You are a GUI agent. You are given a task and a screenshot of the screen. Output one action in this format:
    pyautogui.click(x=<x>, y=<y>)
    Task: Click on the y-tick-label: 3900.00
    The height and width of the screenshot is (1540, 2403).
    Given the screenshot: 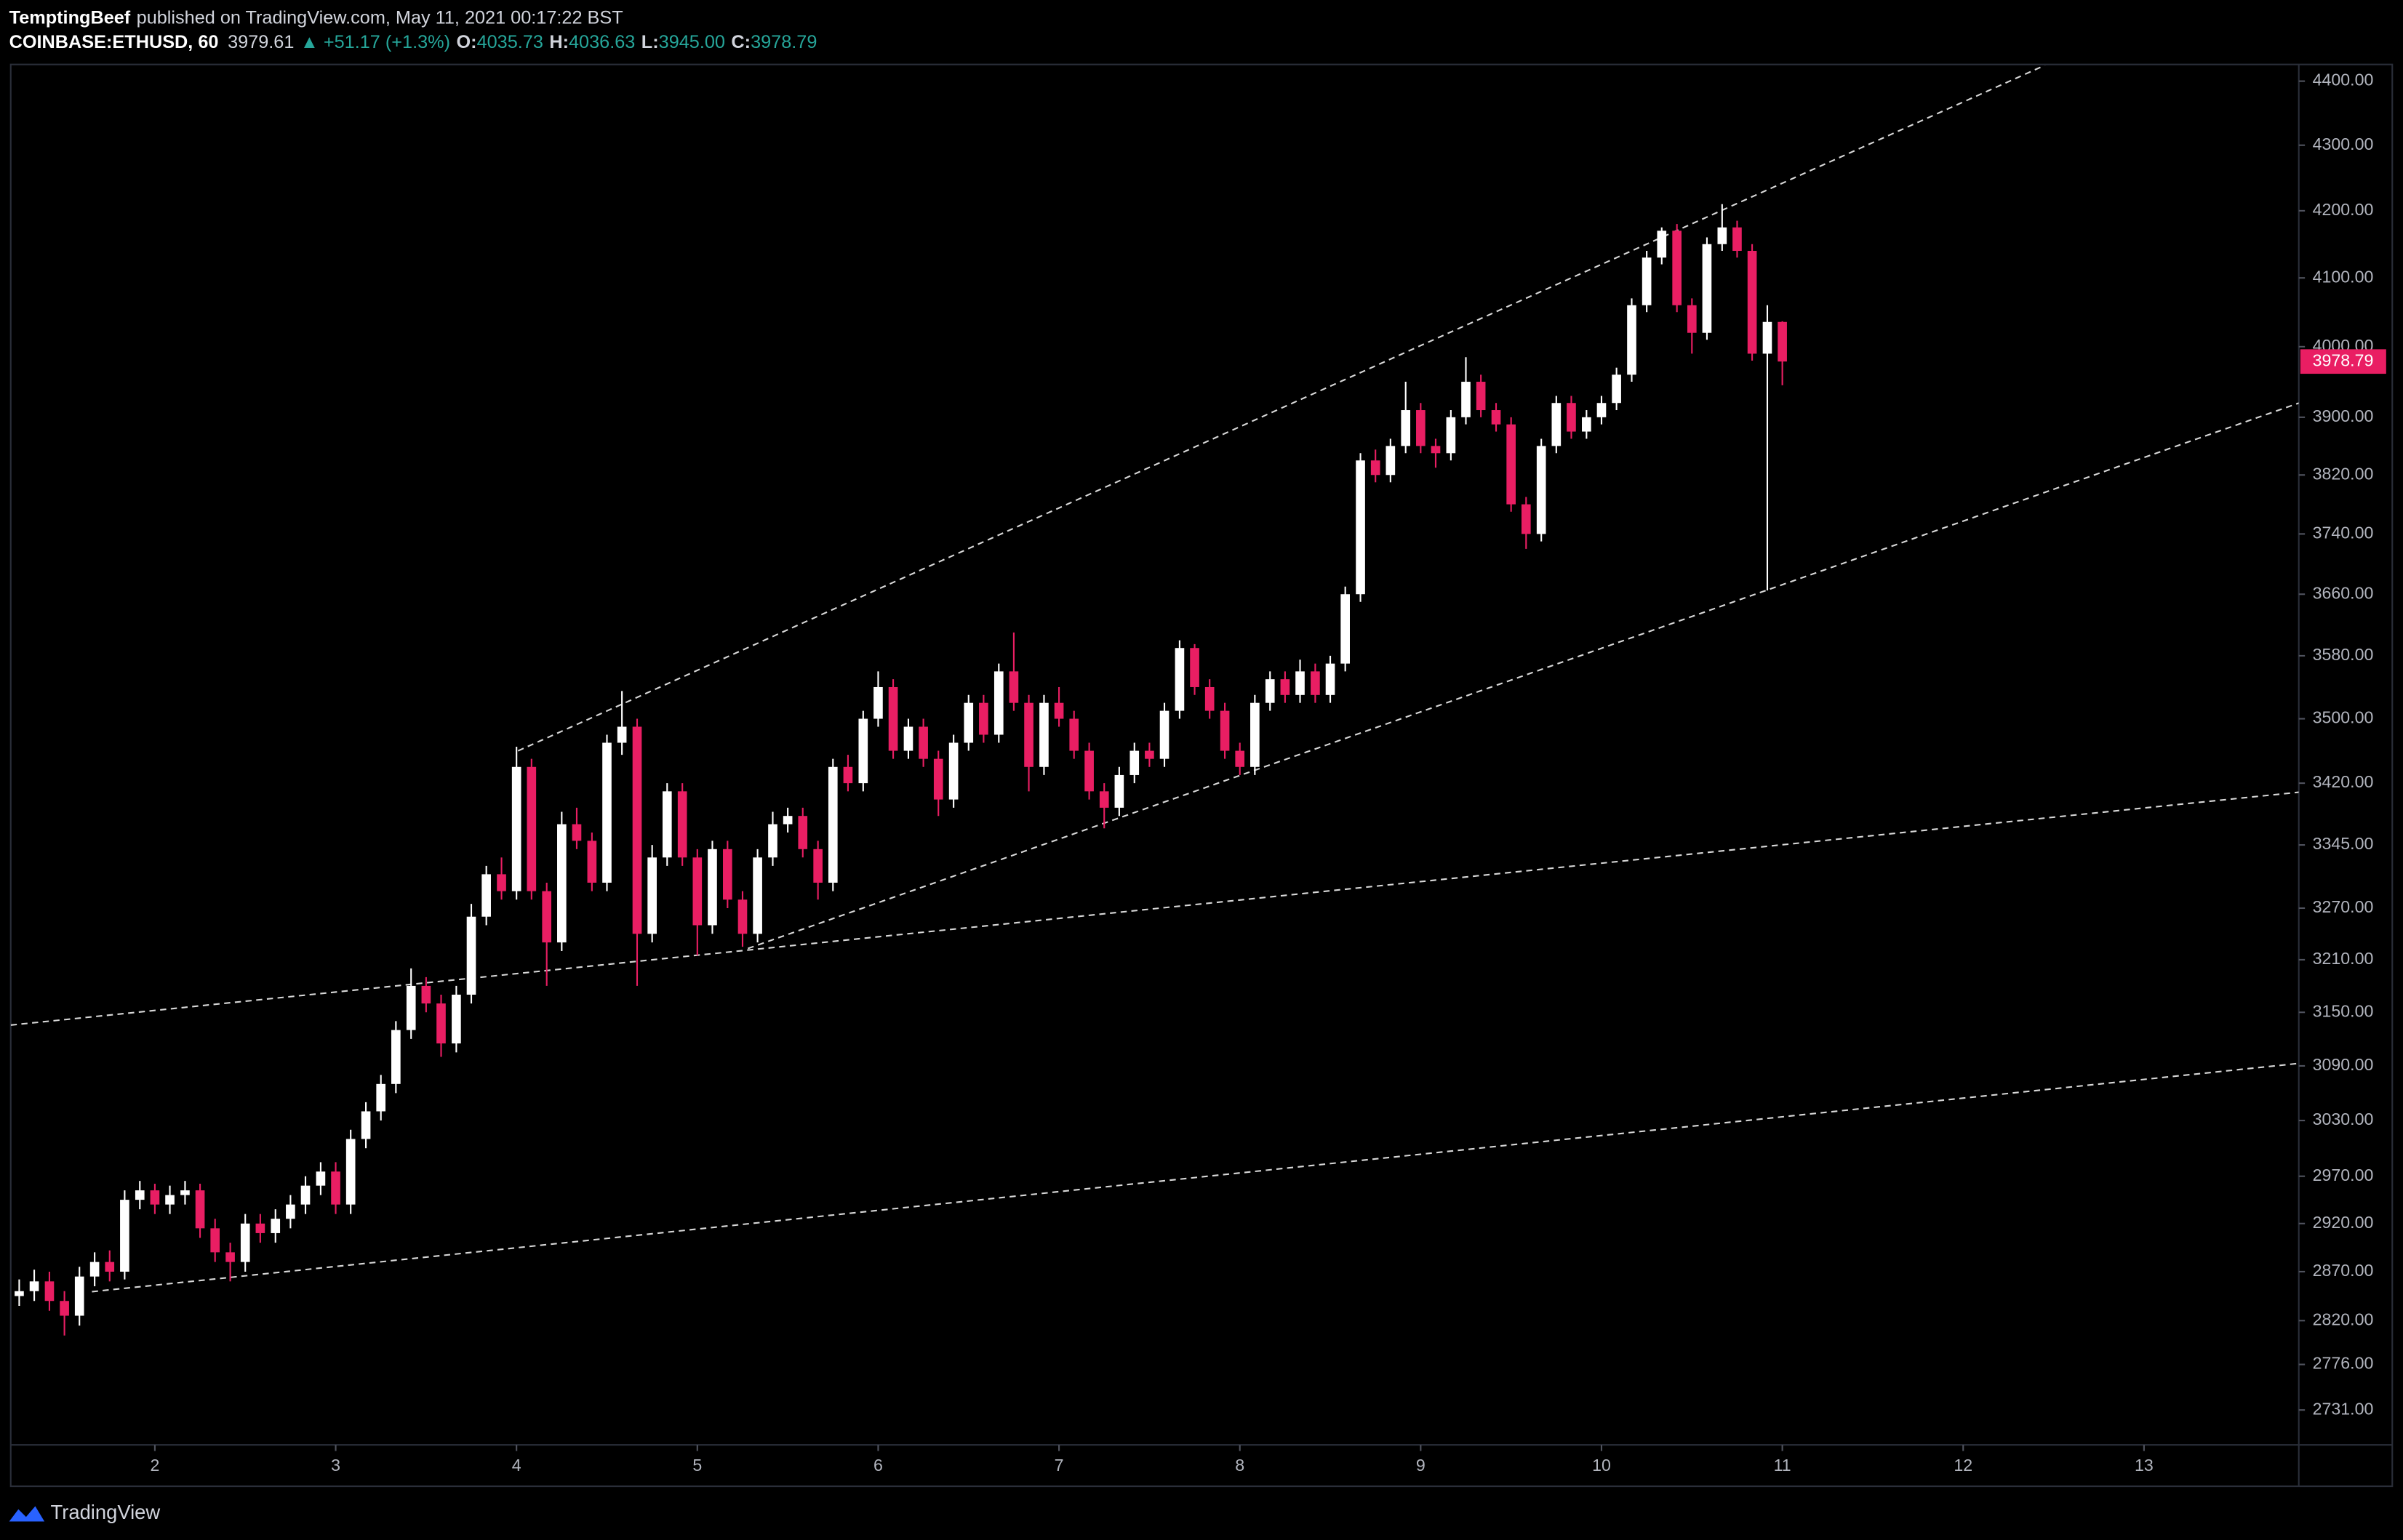 What is the action you would take?
    pyautogui.click(x=2343, y=415)
    